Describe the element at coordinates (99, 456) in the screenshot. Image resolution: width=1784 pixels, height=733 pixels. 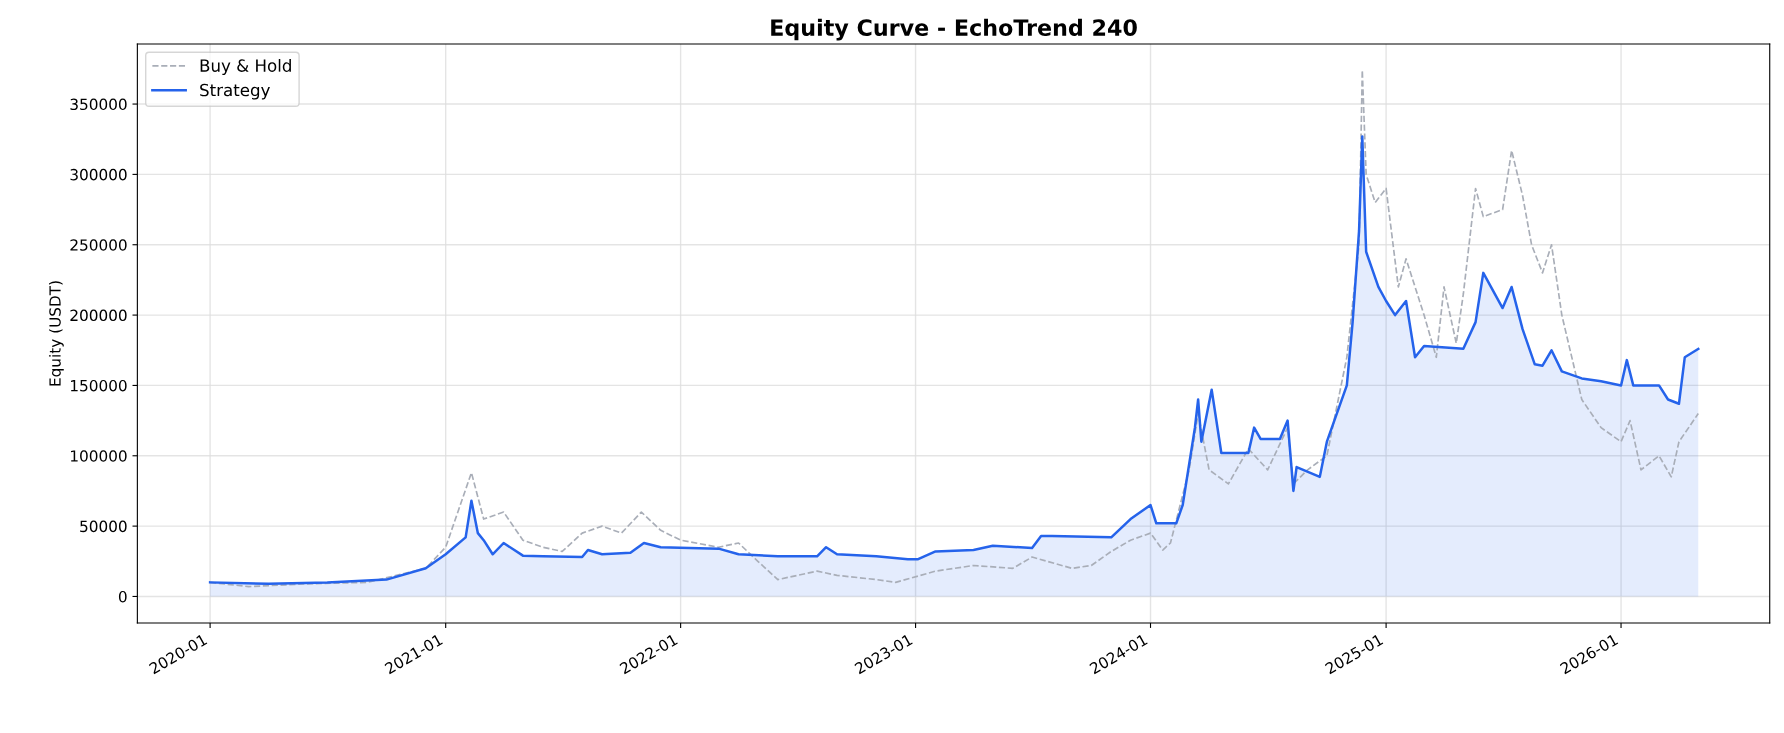
I see `y-tick-label: 100000` at that location.